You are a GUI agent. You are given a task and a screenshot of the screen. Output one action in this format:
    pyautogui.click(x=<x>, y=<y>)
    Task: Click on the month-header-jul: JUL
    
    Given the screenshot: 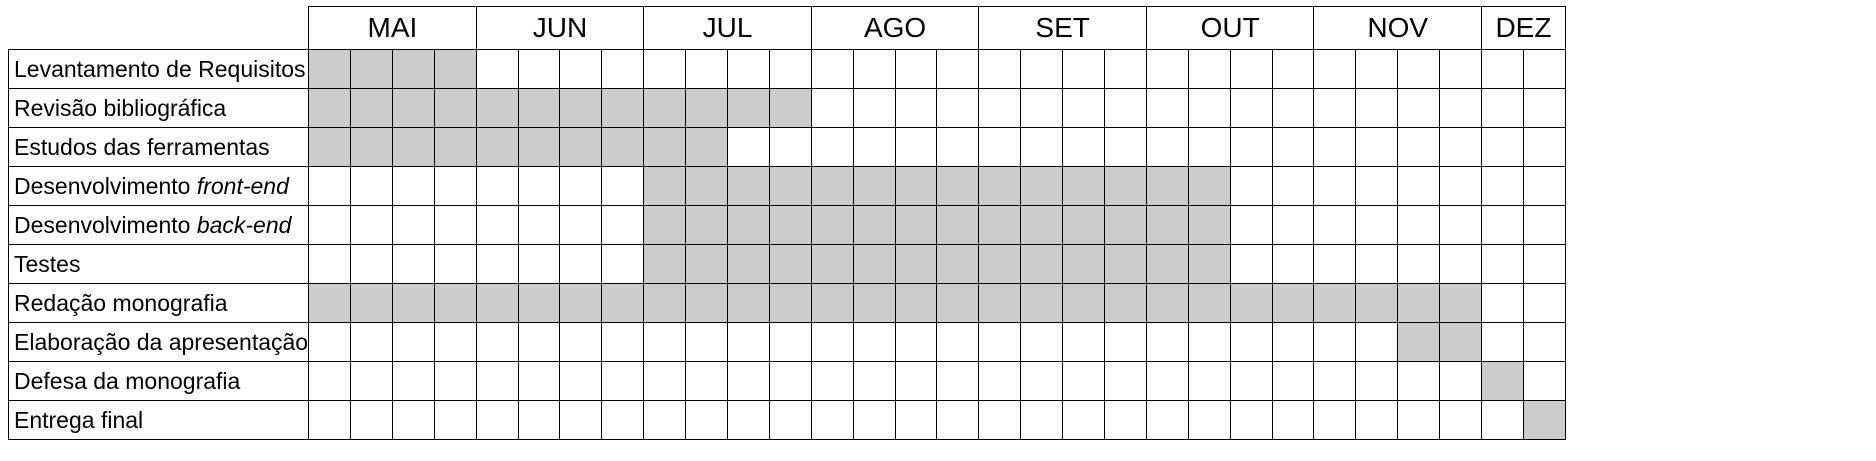 What is the action you would take?
    pyautogui.click(x=727, y=28)
    